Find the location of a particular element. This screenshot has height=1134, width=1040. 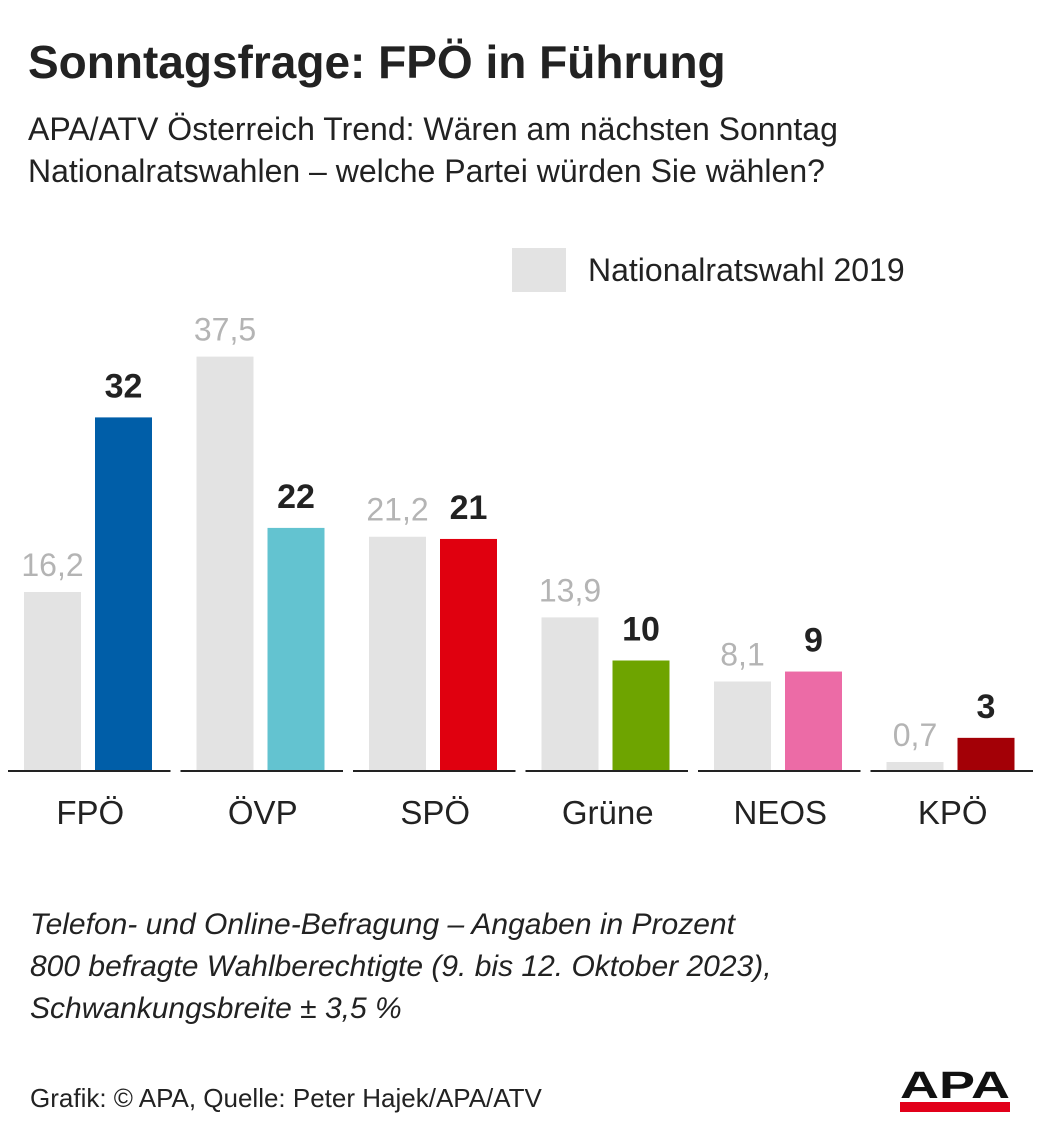

category-label-kpo: KPÖ is located at coordinates (953, 812).